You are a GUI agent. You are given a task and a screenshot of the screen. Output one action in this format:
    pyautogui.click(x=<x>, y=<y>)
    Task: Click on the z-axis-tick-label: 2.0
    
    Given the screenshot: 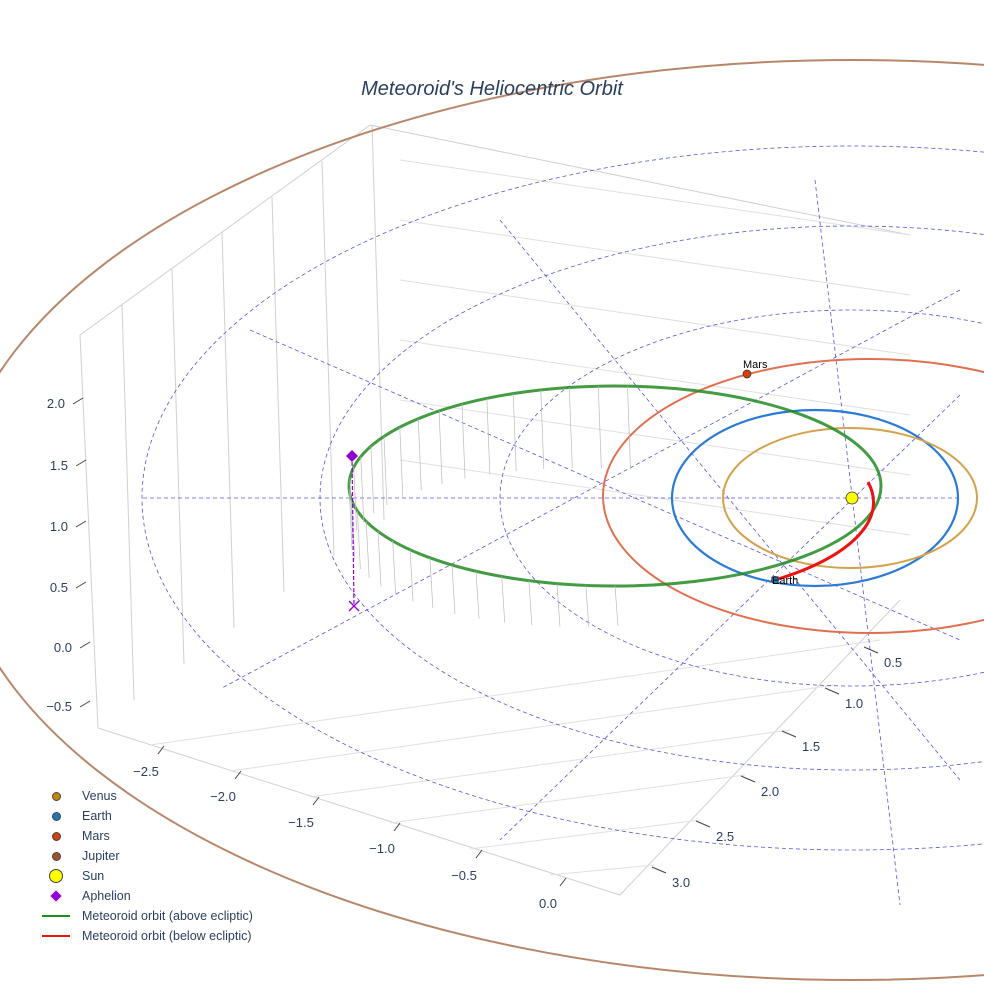 What is the action you would take?
    pyautogui.click(x=56, y=403)
    